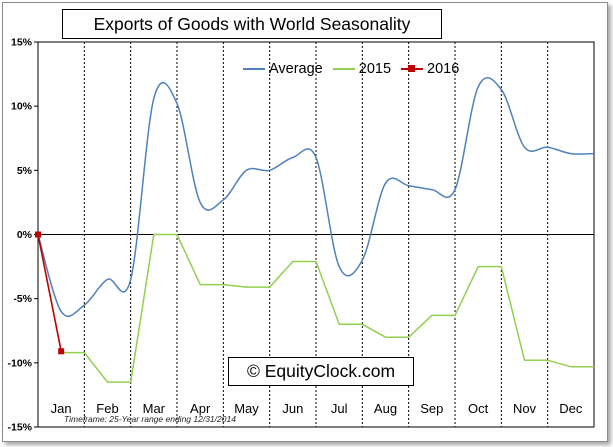 The width and height of the screenshot is (613, 447). I want to click on y-tick-label: 15%, so click(22, 43).